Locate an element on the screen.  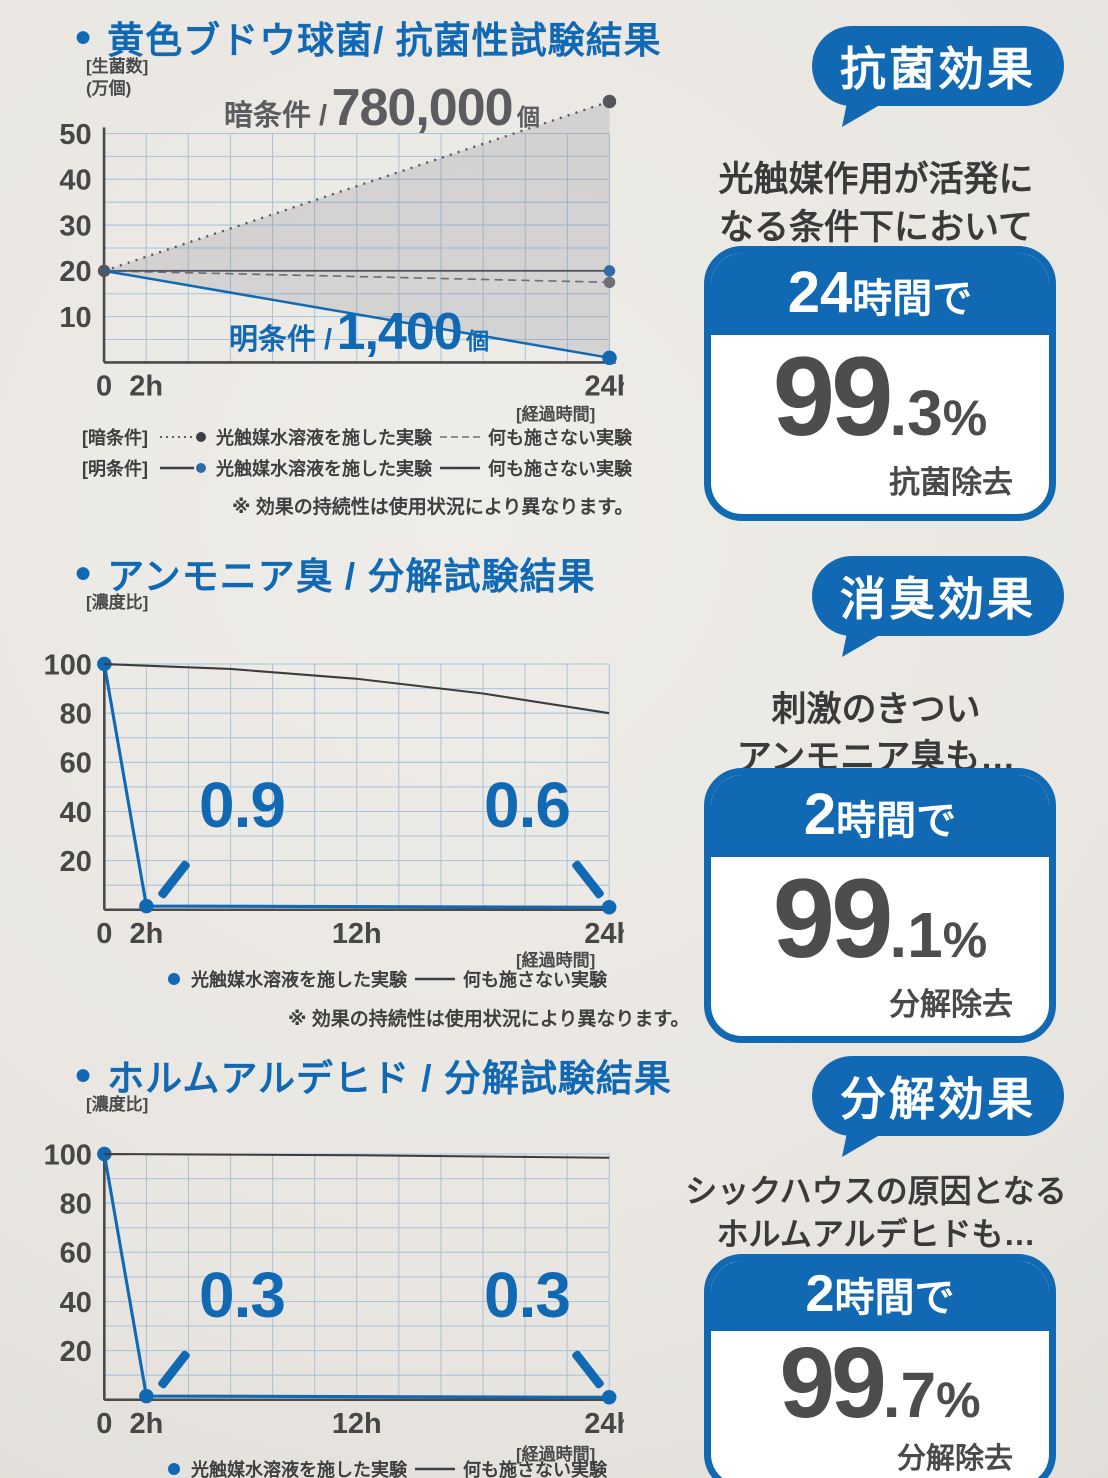
badge2-time-band: 2時間で is located at coordinates (880, 816).